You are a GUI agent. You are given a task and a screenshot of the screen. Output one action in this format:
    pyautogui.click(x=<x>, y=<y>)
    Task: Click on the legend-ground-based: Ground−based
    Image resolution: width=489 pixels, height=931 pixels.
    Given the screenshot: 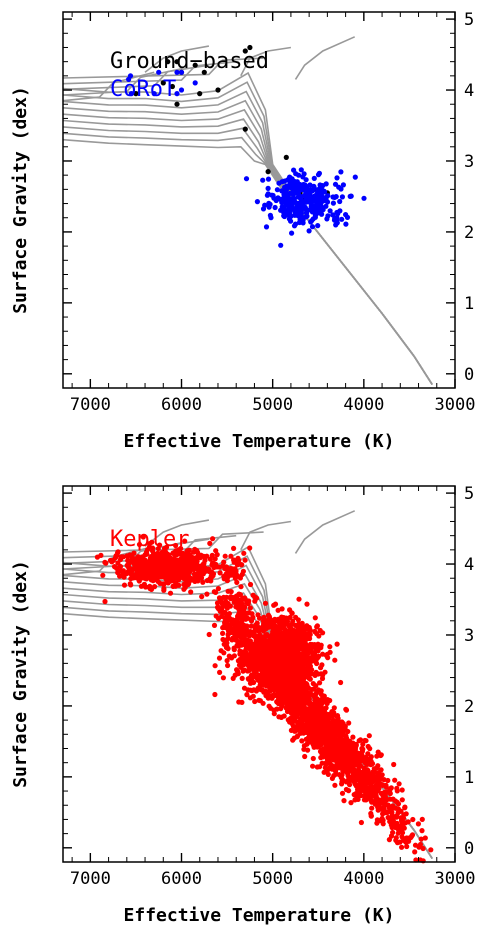 What is the action you would take?
    pyautogui.click(x=189, y=61)
    